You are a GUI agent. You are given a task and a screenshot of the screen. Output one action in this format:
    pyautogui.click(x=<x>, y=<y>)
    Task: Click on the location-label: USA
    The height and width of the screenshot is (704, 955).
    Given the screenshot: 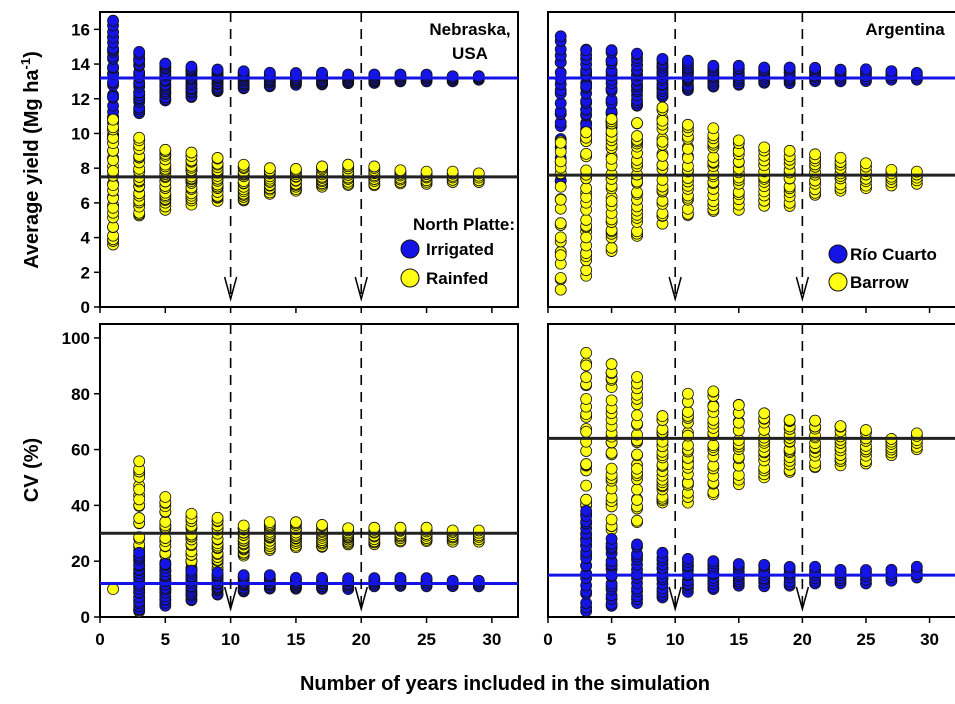 What is the action you would take?
    pyautogui.click(x=470, y=53)
    